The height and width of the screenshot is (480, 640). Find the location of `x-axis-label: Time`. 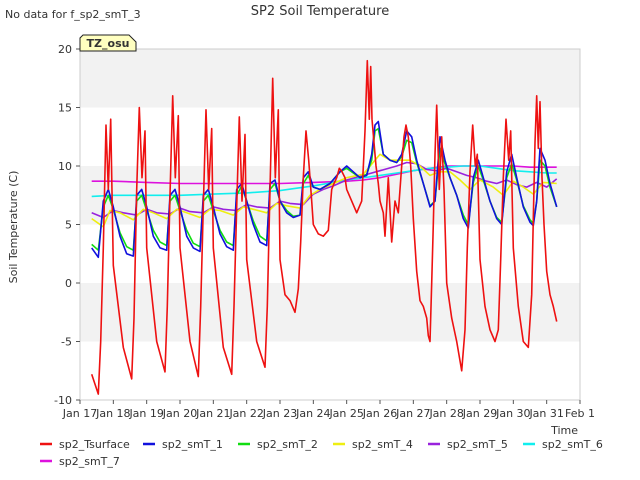

x-axis-label: Time is located at coordinates (564, 430).